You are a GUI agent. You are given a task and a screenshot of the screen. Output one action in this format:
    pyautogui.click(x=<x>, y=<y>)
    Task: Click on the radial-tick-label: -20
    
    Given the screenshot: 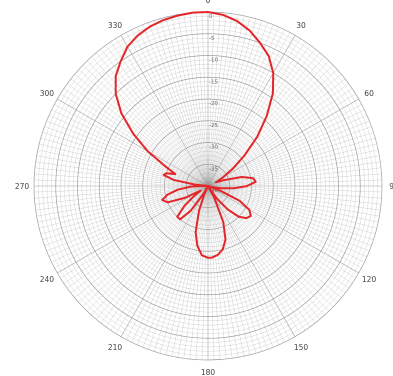 What is the action you would take?
    pyautogui.click(x=213, y=104)
    